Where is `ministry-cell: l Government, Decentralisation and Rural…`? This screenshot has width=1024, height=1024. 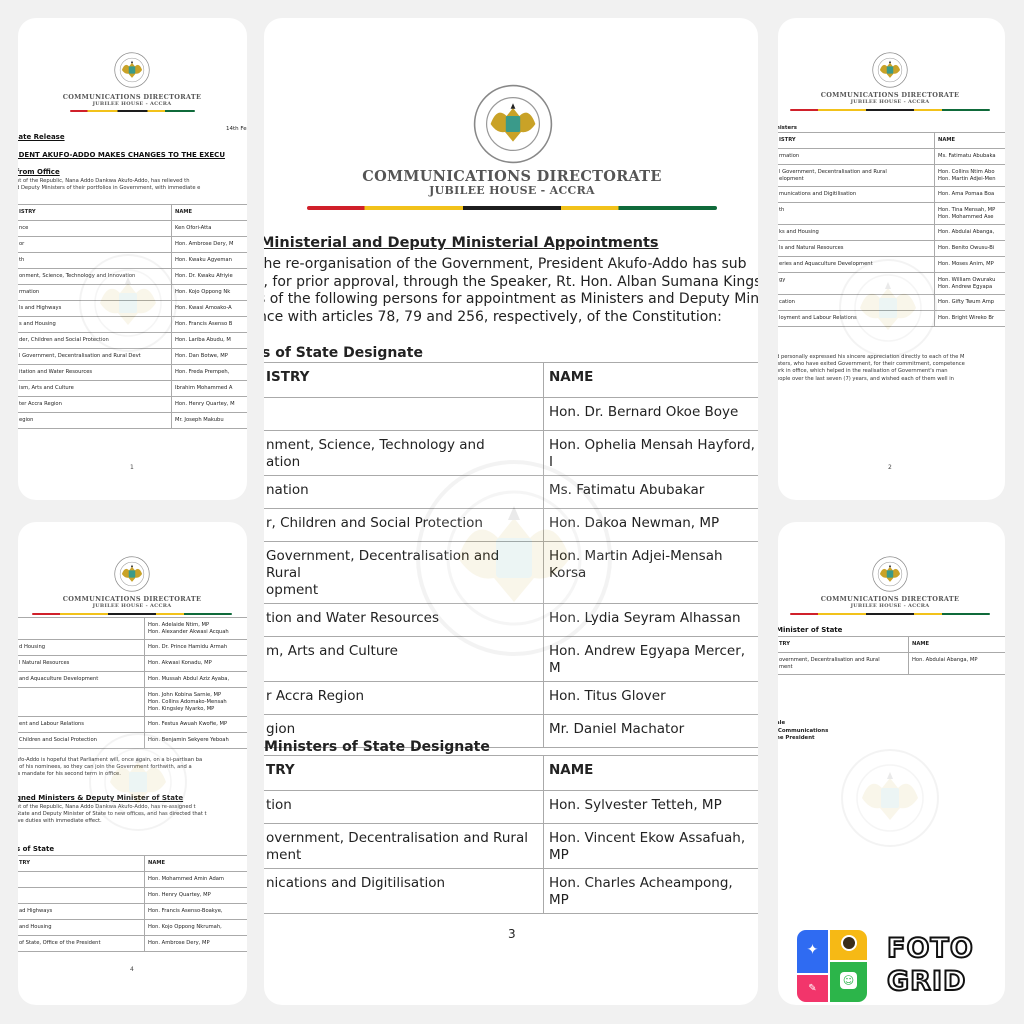
ministry-cell: l Government, Decentralisation and Rural… is located at coordinates (833, 175).